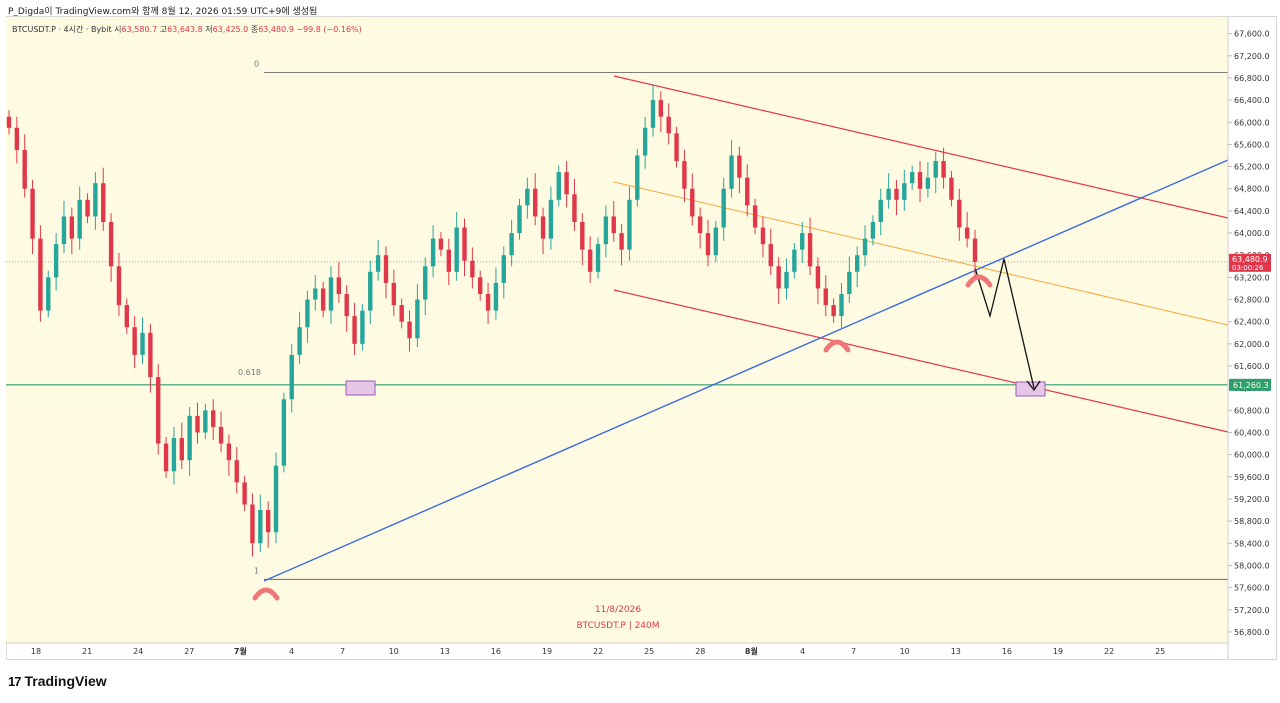 This screenshot has height=703, width=1280. I want to click on close-value: 63,480.9, so click(276, 29).